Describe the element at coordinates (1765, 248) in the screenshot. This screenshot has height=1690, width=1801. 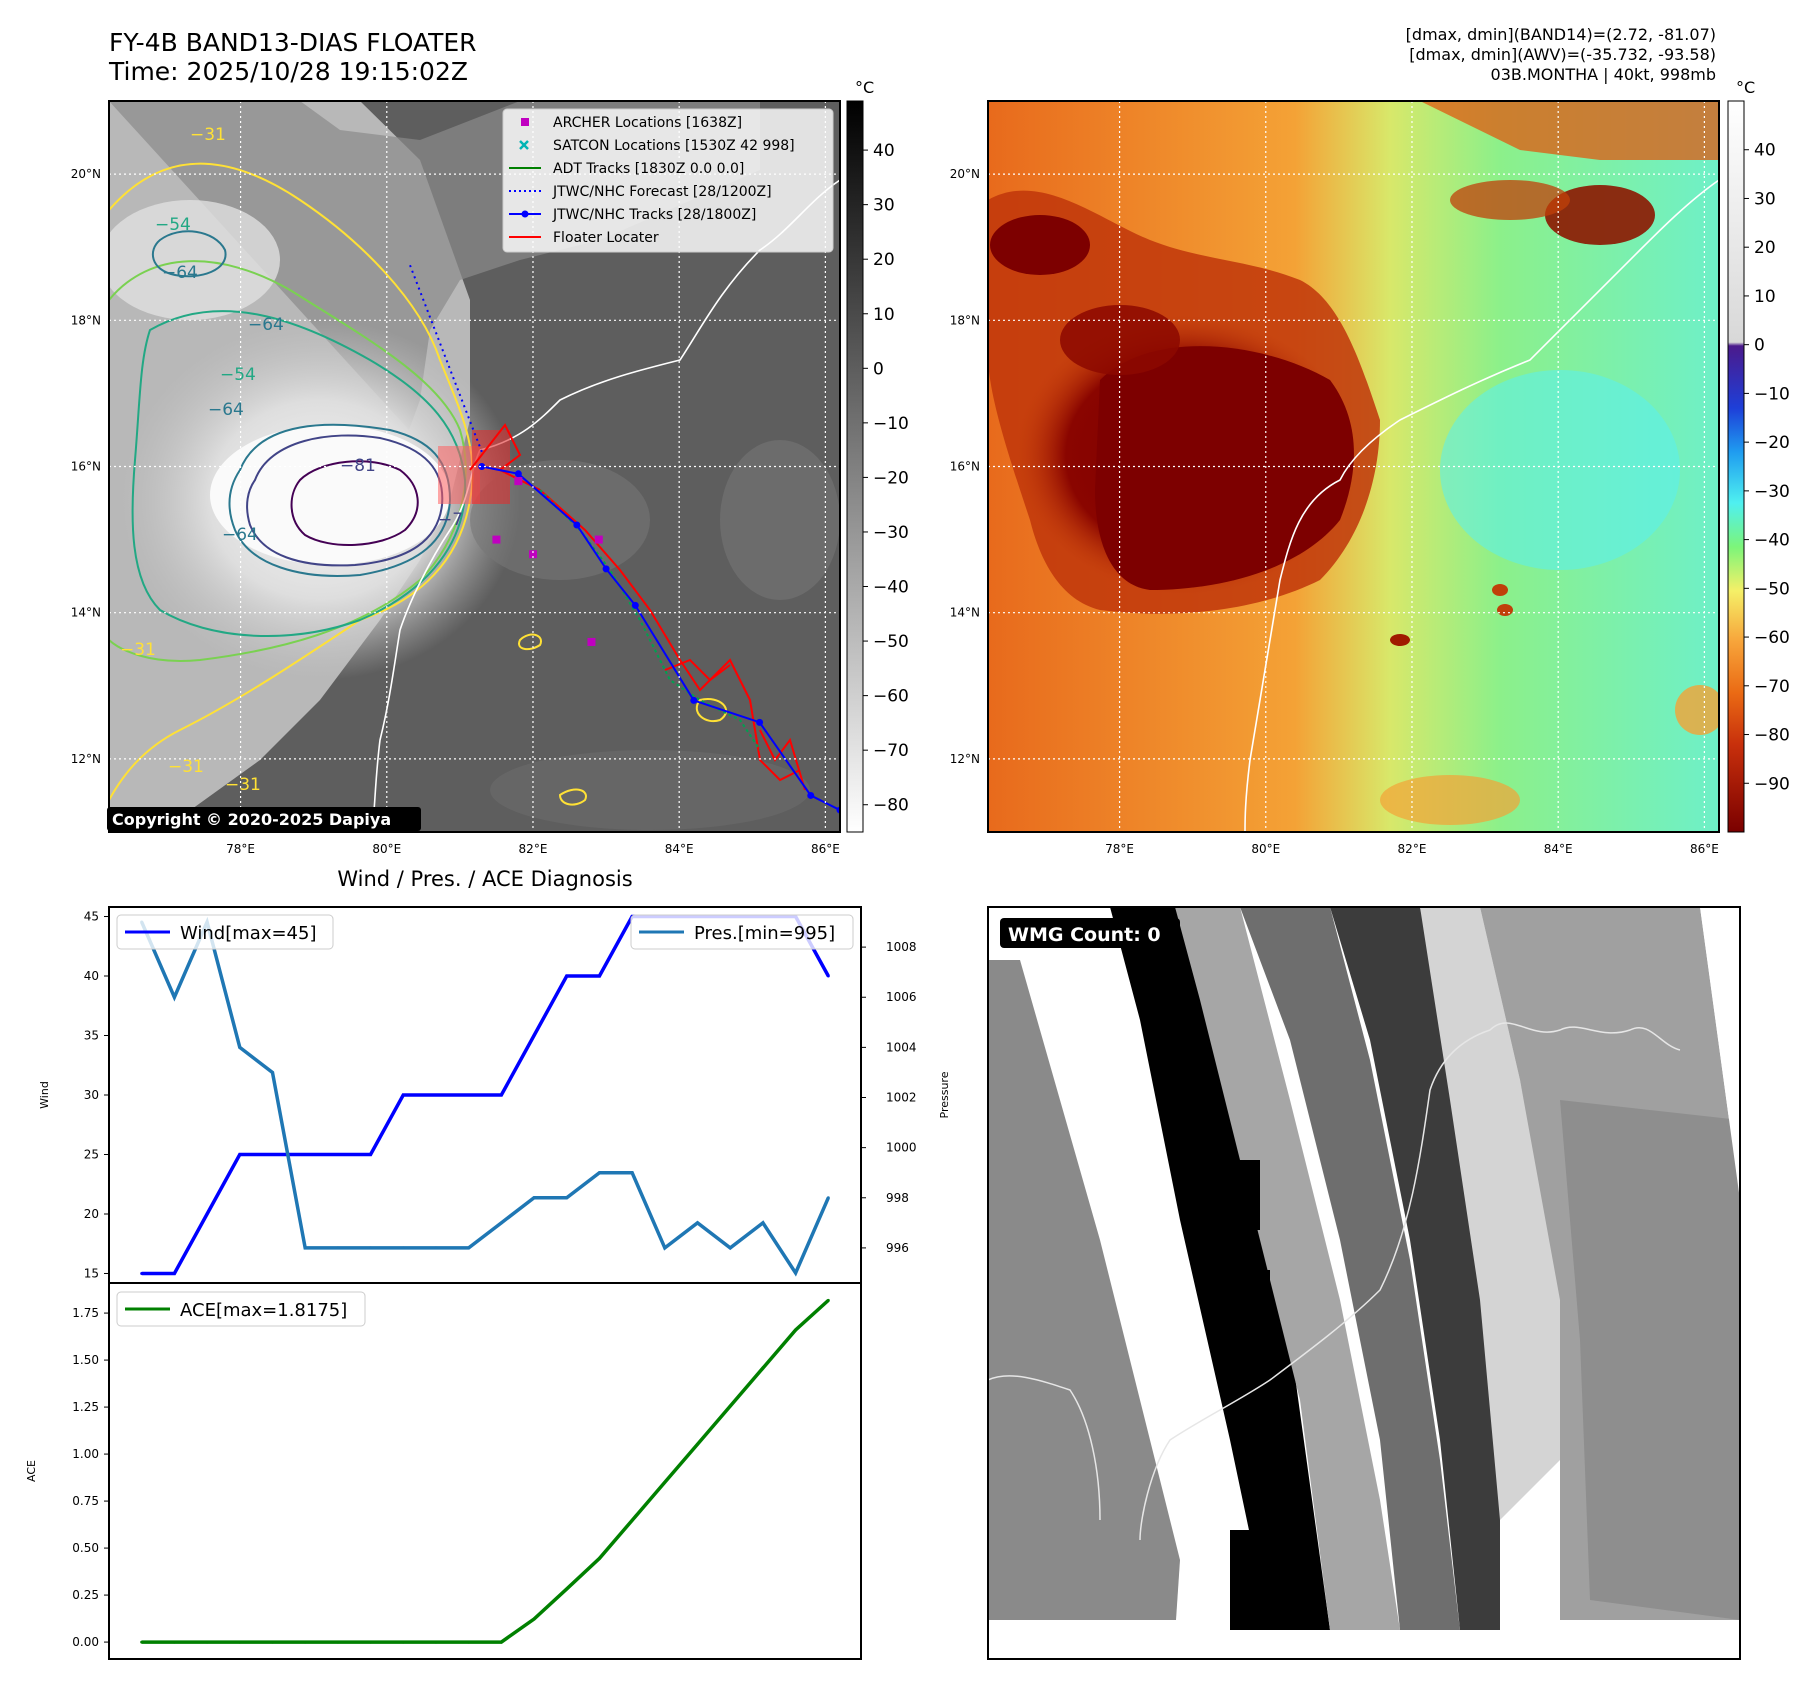
I see `colorbar-tick-label: 20` at that location.